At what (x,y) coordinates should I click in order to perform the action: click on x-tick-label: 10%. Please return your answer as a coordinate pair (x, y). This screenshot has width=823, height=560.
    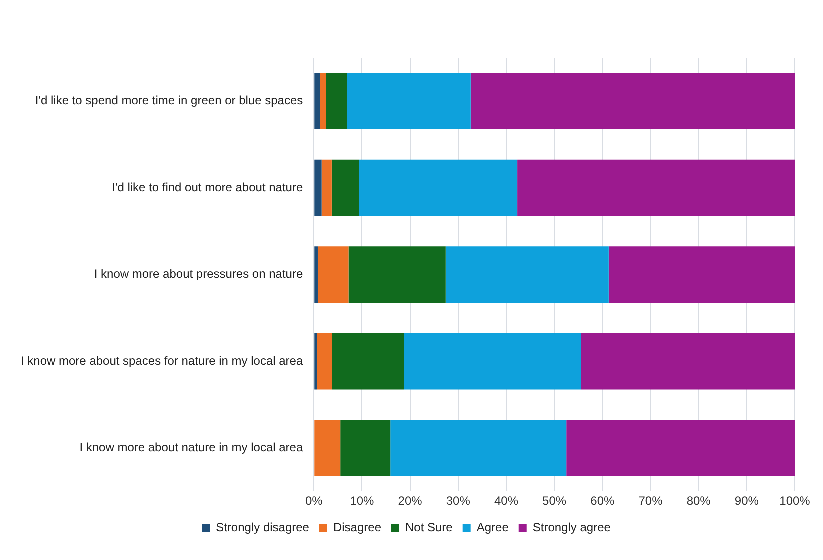
    Looking at the image, I should click on (362, 501).